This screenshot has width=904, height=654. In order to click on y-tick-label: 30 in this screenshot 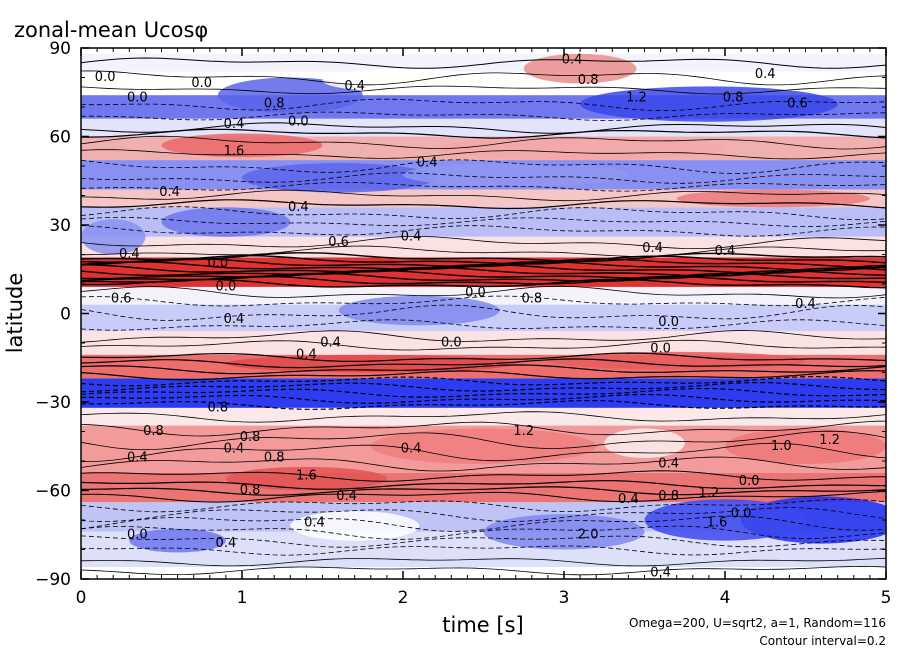, I will do `click(60, 226)`.